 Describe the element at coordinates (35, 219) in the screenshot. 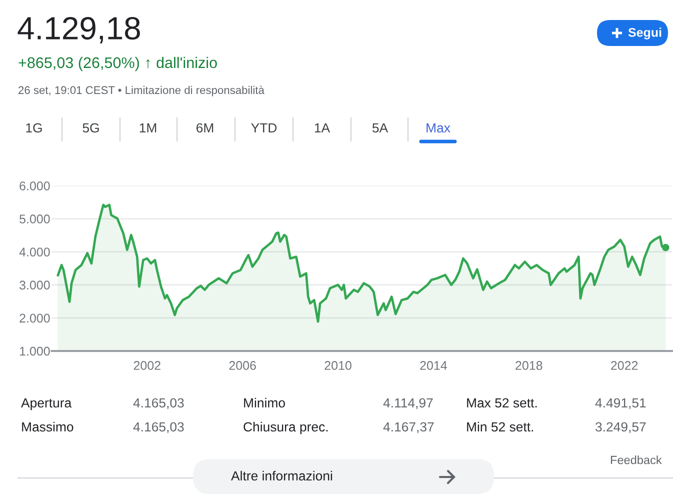

I see `y-tick-label: 5.000` at that location.